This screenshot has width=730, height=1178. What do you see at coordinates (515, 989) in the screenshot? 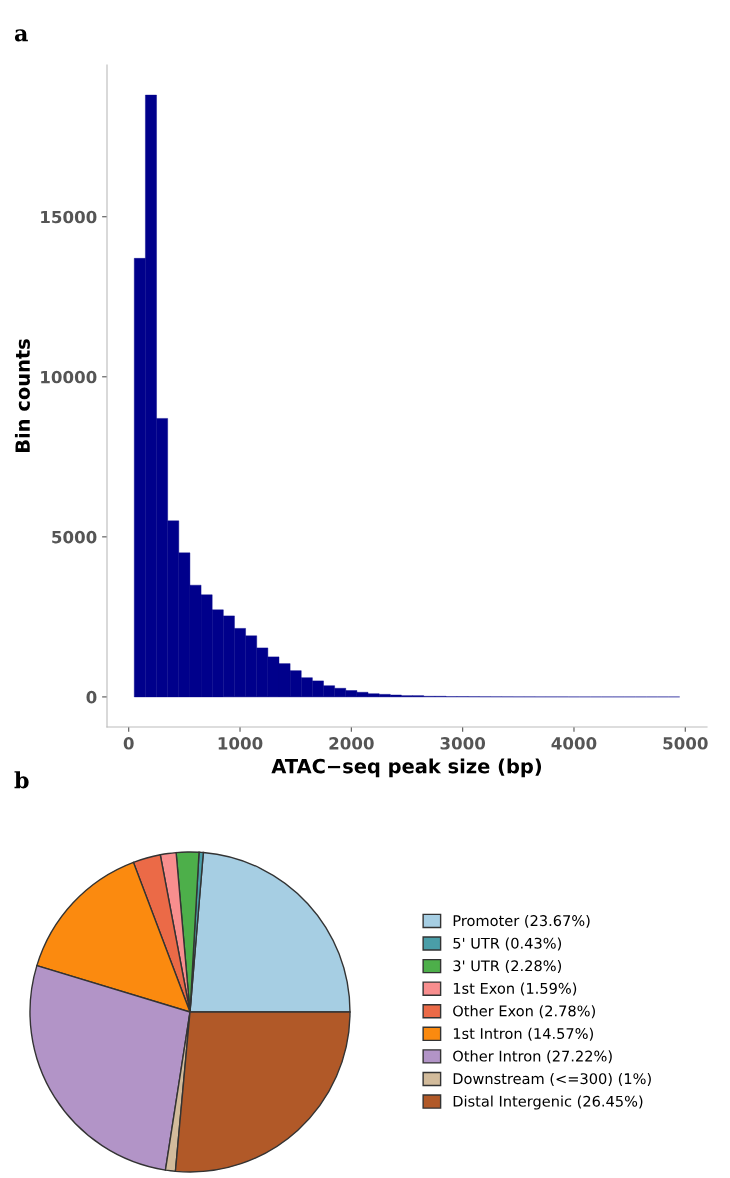
I see `legend-label: 1st Exon (1.59%)` at bounding box center [515, 989].